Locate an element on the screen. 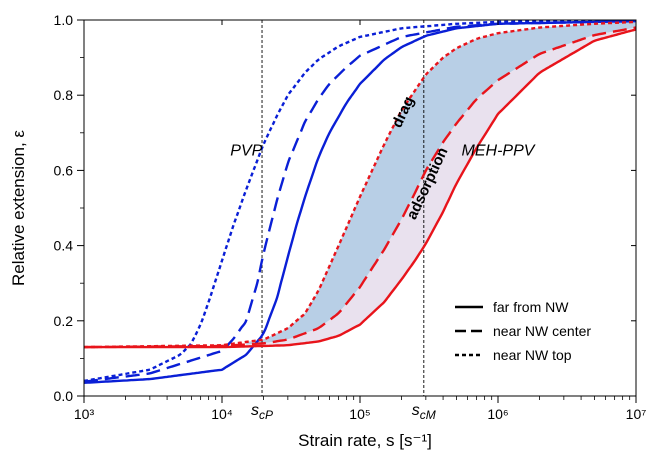 Image resolution: width=649 pixels, height=454 pixels. legend: far from NW near NW center near NW top is located at coordinates (523, 331).